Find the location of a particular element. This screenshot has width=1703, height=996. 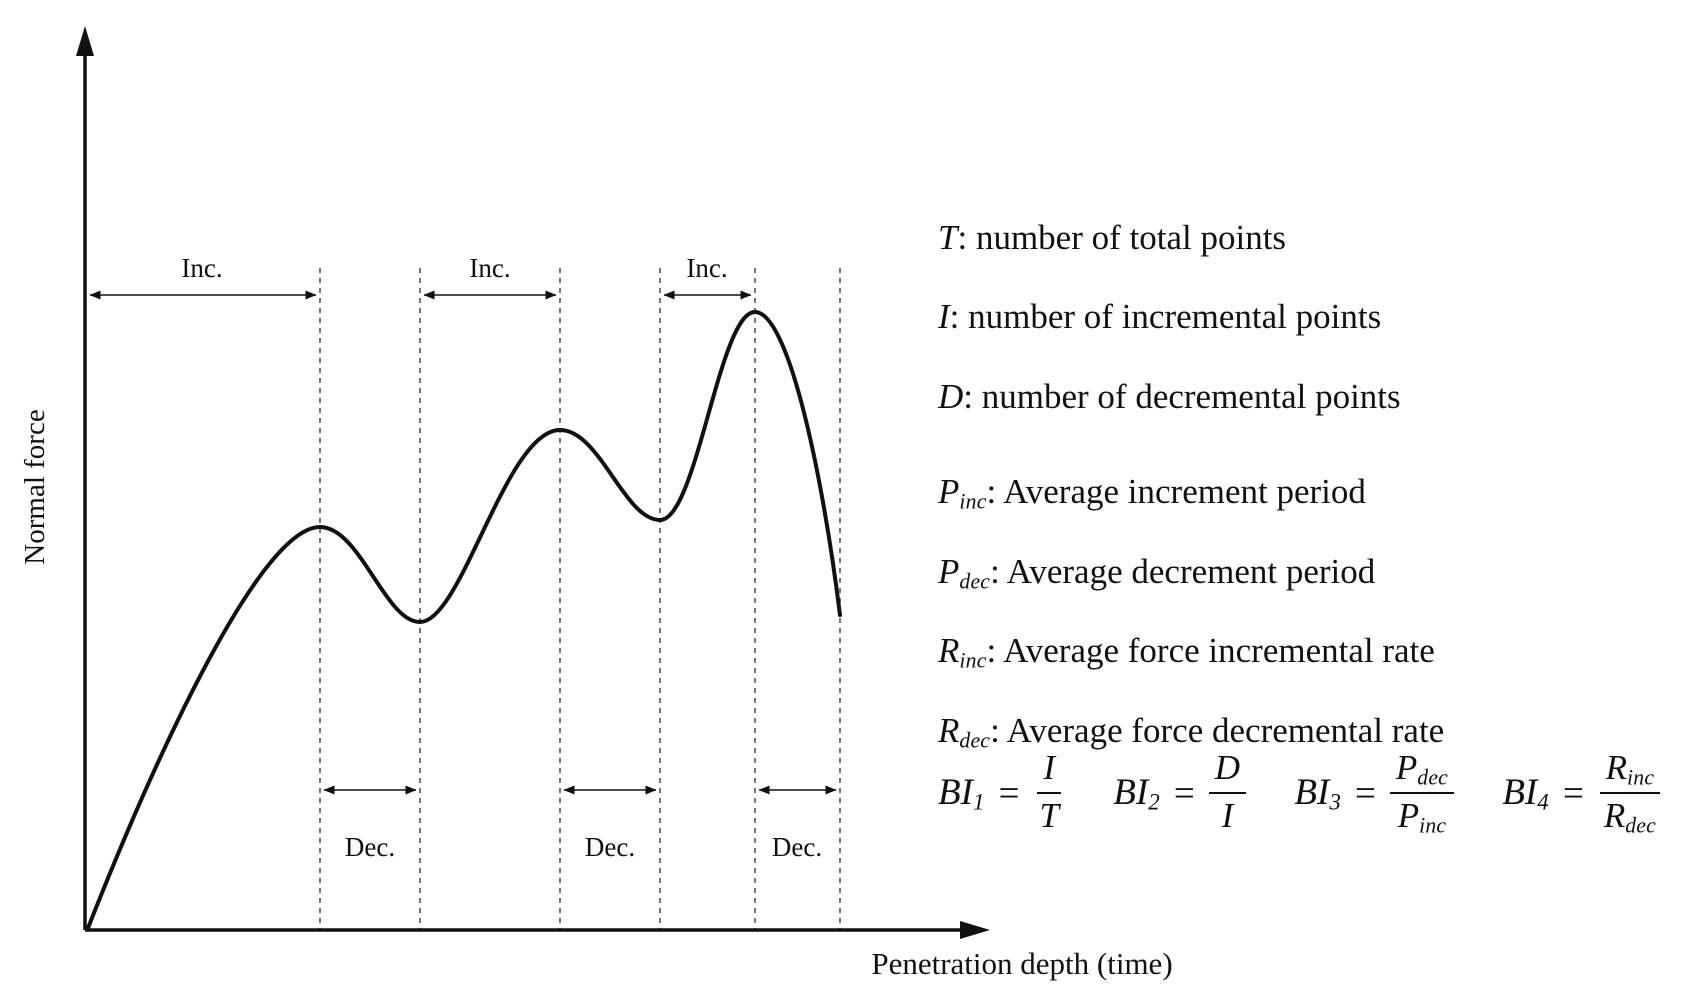

formula-bi3: BI3 = Pdec Pinc is located at coordinates (1374, 793).